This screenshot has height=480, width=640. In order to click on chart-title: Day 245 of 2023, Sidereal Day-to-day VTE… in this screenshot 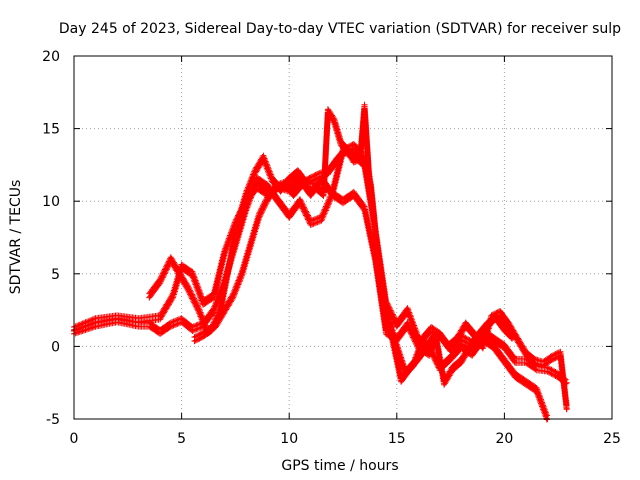, I will do `click(340, 29)`.